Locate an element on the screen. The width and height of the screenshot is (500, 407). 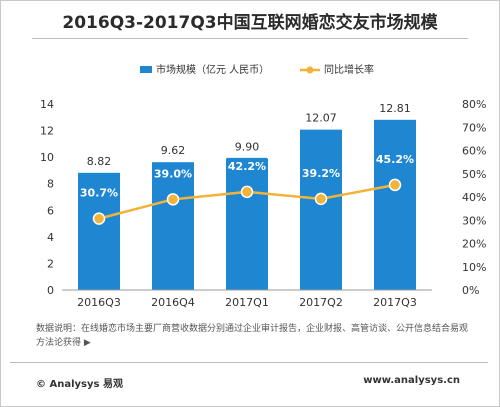
title-divider is located at coordinates (250, 38).